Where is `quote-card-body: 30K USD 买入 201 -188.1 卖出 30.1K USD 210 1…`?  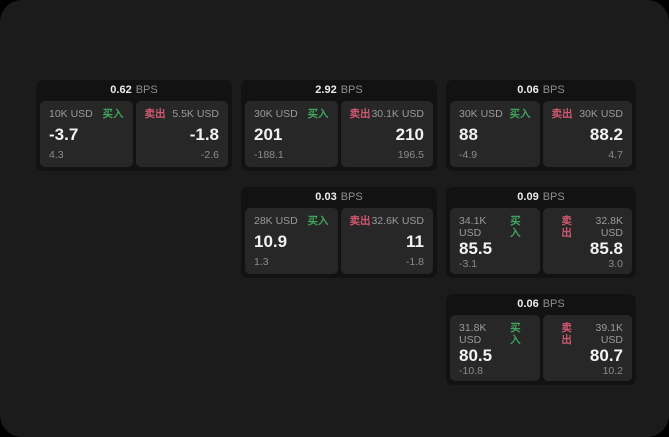
quote-card-body: 30K USD 买入 201 -188.1 卖出 30.1K USD 210 1… is located at coordinates (339, 134).